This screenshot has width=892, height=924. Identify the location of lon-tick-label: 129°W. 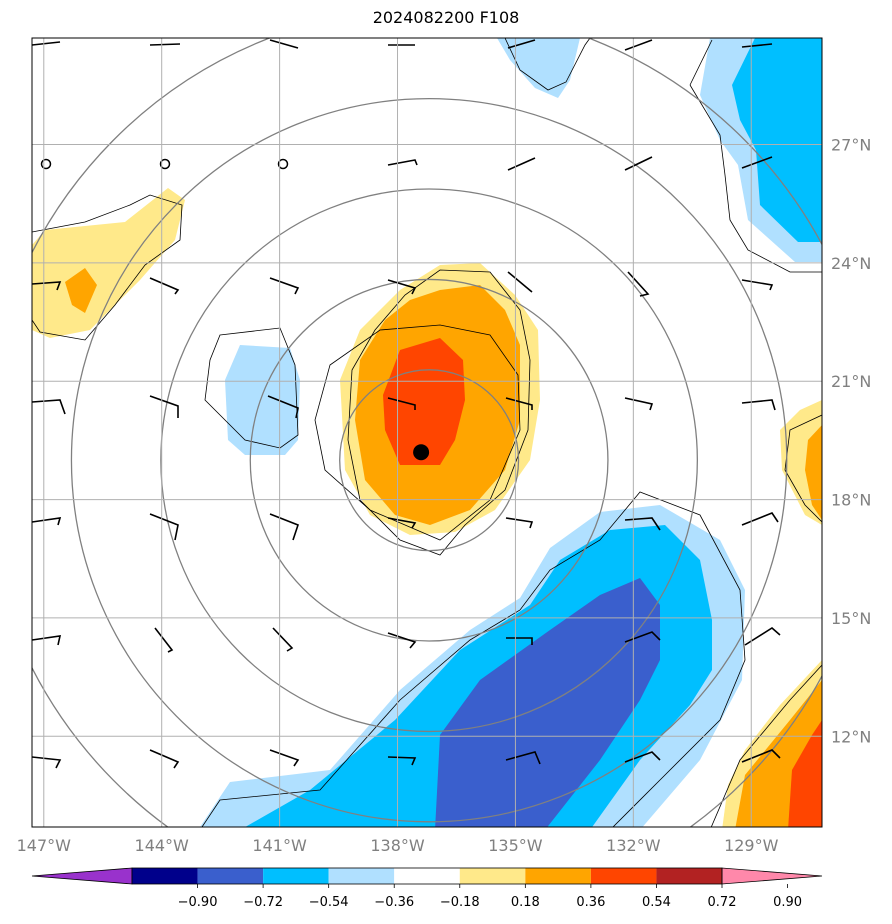
(751, 845).